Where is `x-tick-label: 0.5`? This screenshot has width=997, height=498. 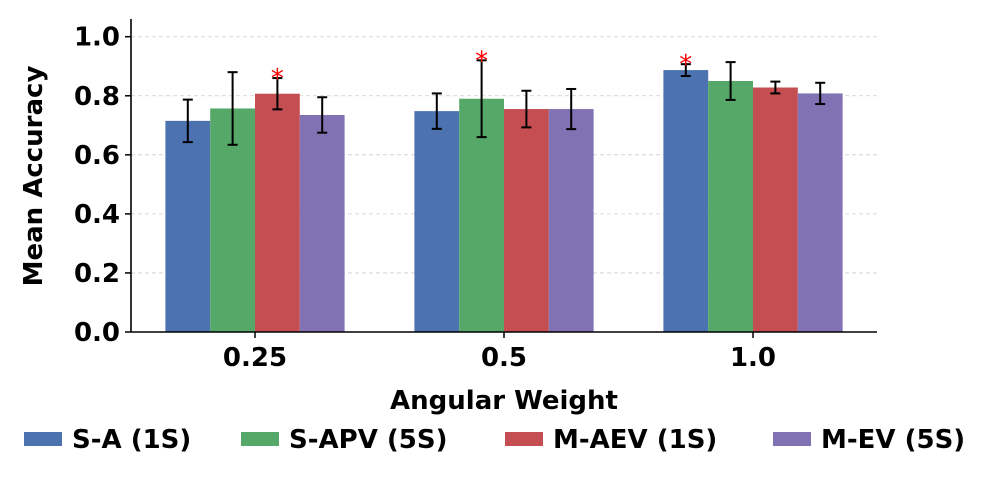
x-tick-label: 0.5 is located at coordinates (504, 358).